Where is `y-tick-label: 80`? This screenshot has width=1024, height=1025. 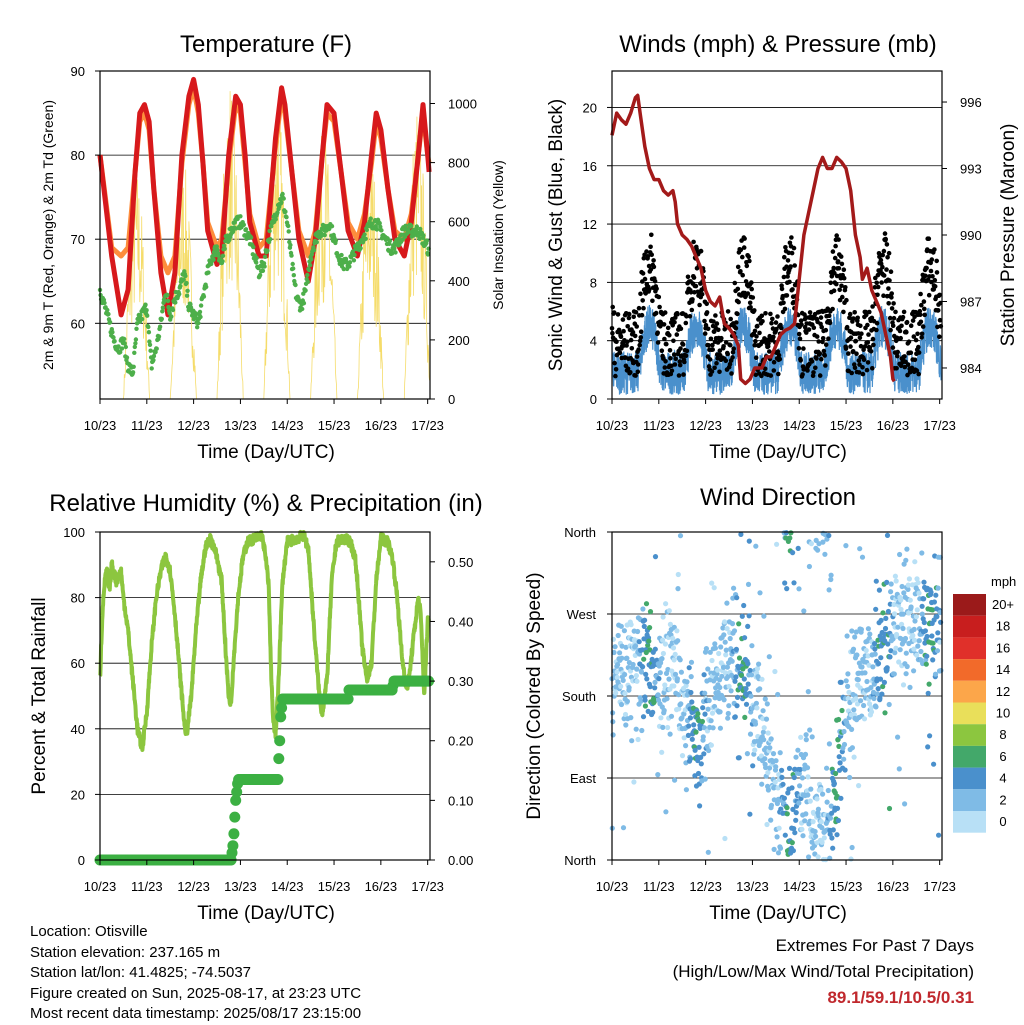
y-tick-label: 80 is located at coordinates (78, 598).